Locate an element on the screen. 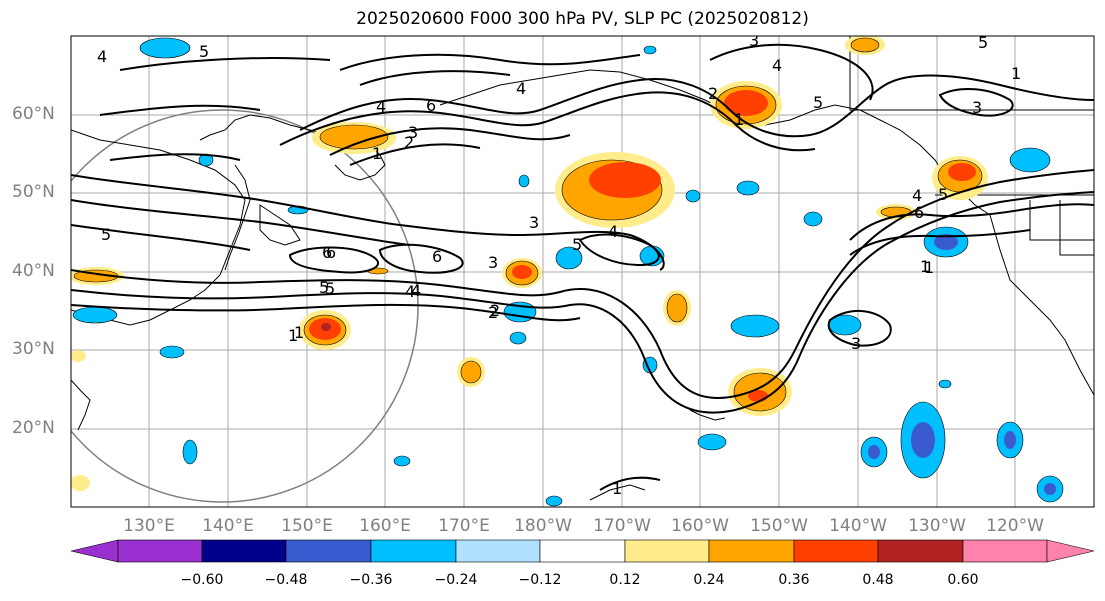 The image size is (1105, 601). colorbar-tick-label: 0.24 is located at coordinates (709, 580).